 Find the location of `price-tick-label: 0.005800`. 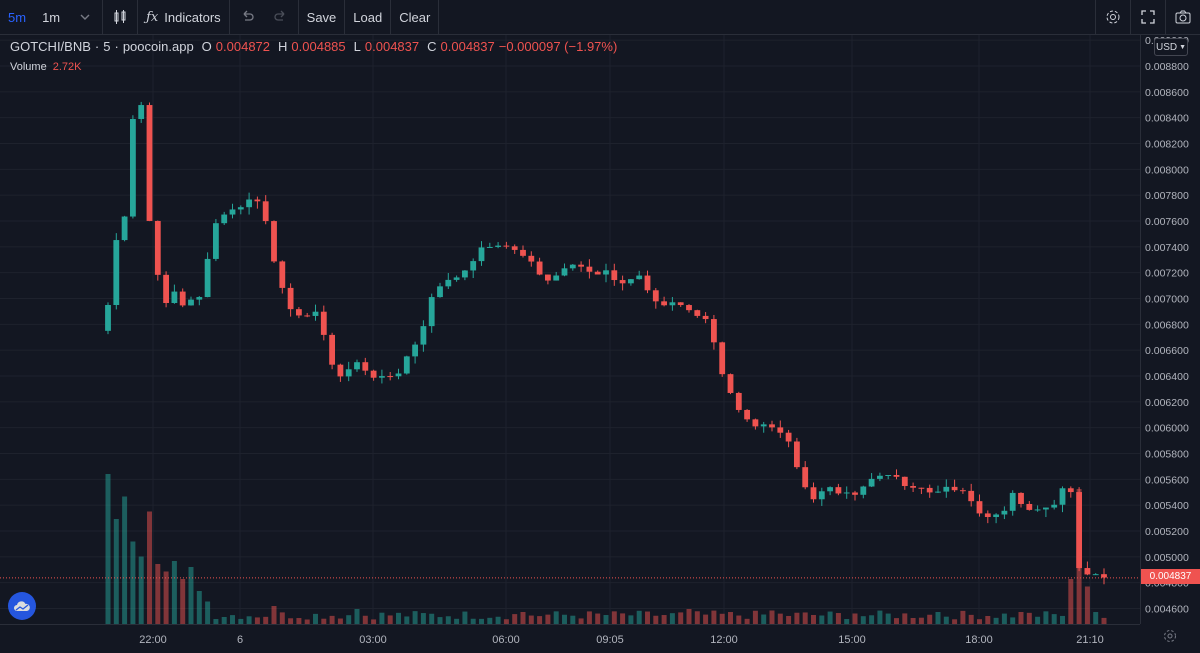

price-tick-label: 0.005800 is located at coordinates (1167, 455).